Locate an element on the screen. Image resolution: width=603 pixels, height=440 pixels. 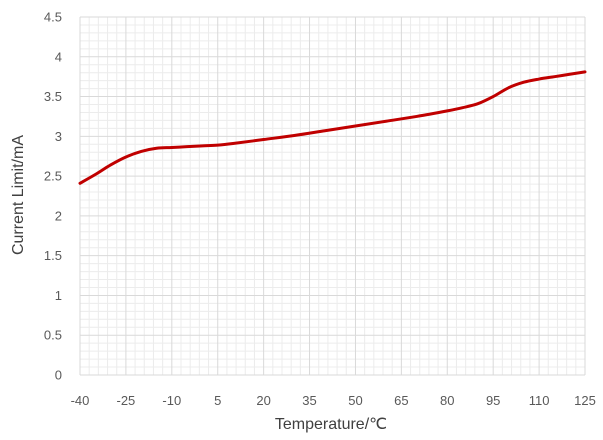
x-axis-title: Temperature/℃ is located at coordinates (331, 424).